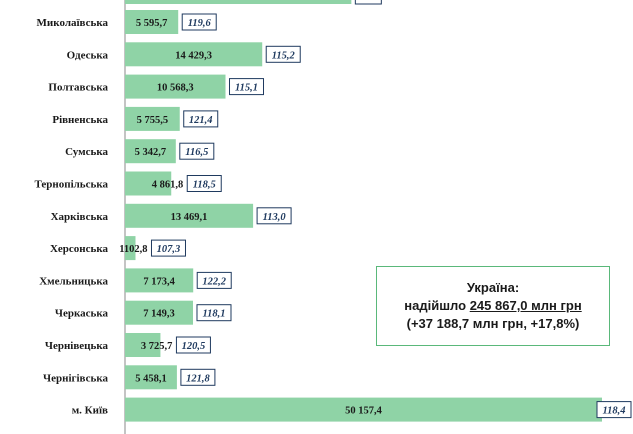 This screenshot has height=434, width=633. I want to click on index-label: 118,4, so click(613, 411).